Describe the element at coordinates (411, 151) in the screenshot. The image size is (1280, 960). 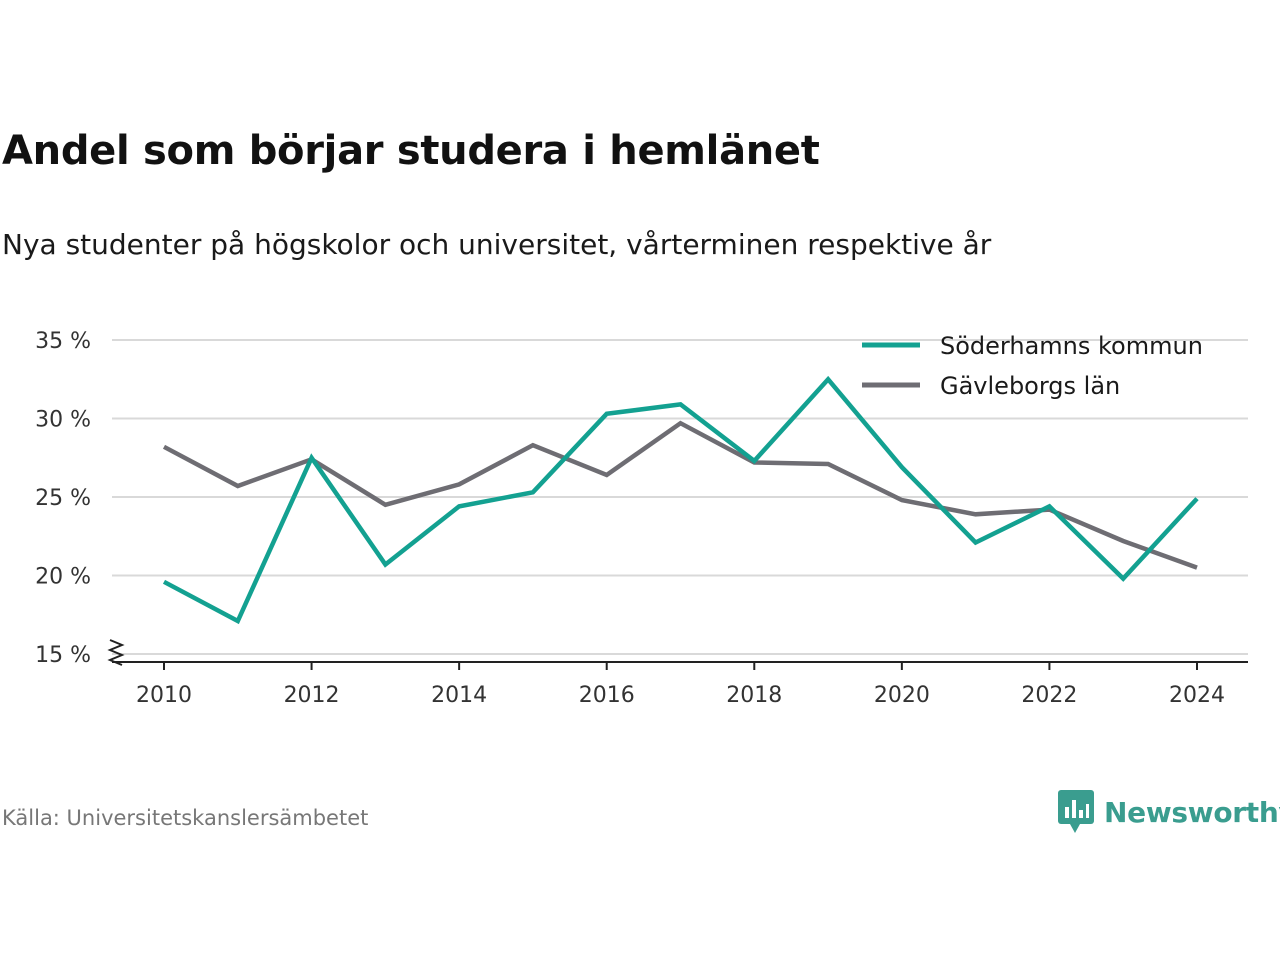
I see `chart-title: Andel som börjar studera i hemlänet` at that location.